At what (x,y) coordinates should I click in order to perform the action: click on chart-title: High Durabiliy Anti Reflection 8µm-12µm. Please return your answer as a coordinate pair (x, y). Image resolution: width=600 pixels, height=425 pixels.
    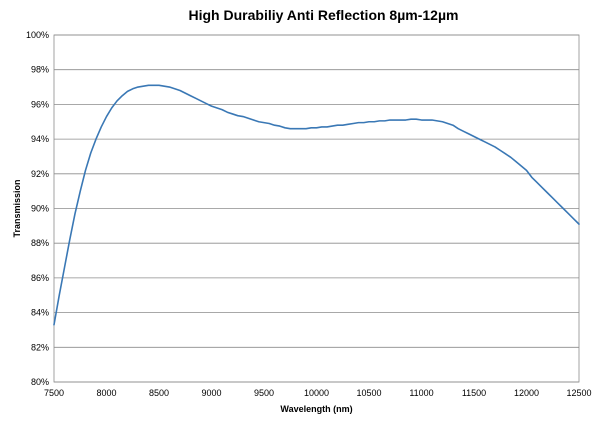
    Looking at the image, I should click on (324, 15).